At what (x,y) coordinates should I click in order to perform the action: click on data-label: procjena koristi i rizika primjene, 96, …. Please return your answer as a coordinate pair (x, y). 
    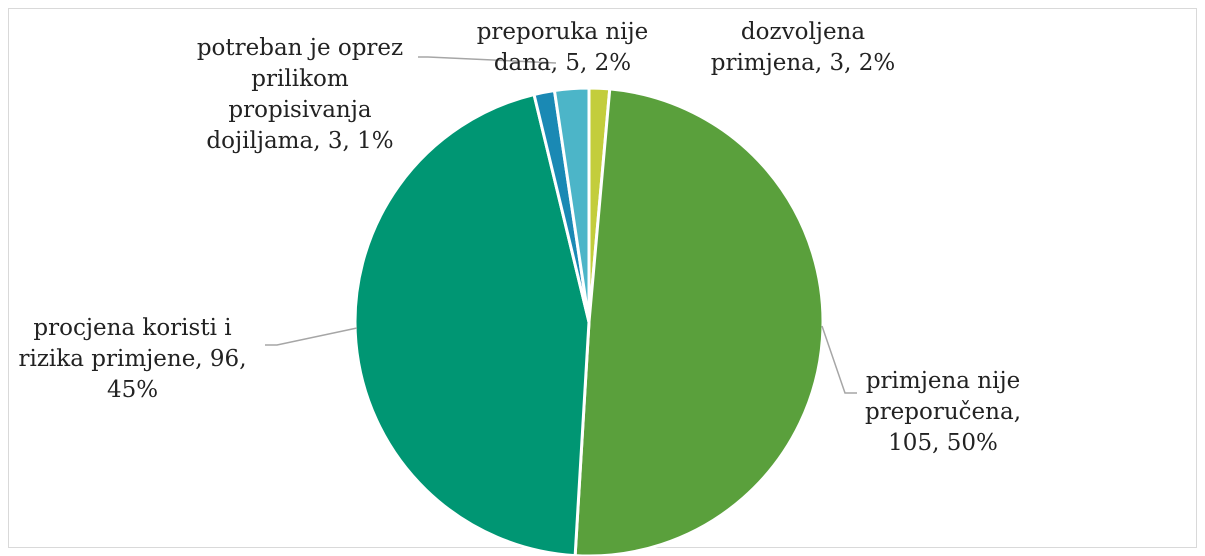
    Looking at the image, I should click on (132, 359).